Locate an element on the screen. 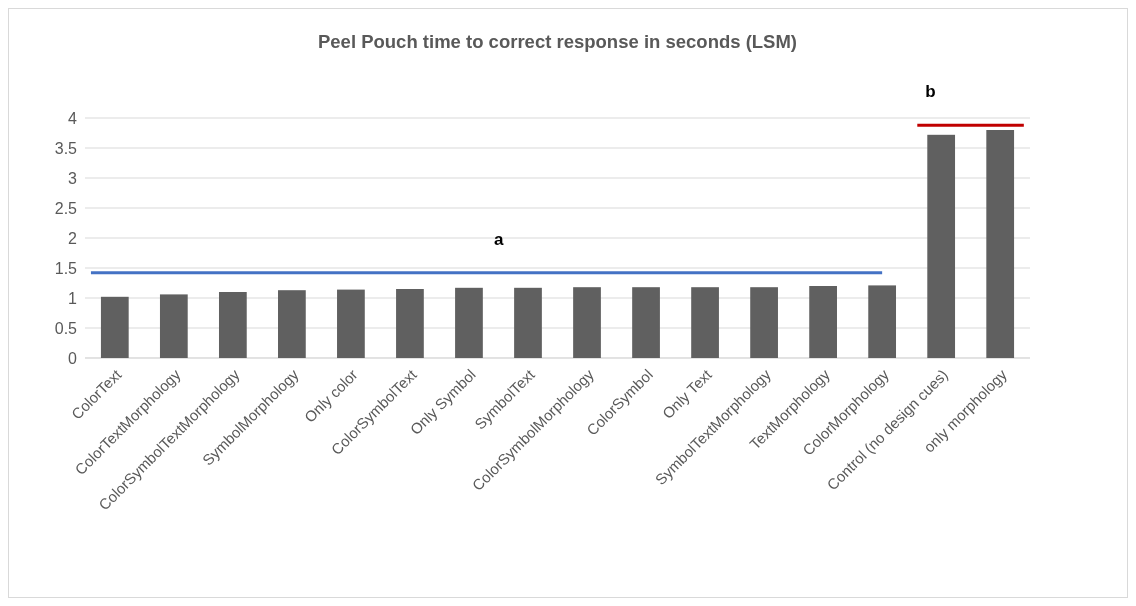 The image size is (1136, 606). y-tick-label: 1.5 is located at coordinates (66, 268).